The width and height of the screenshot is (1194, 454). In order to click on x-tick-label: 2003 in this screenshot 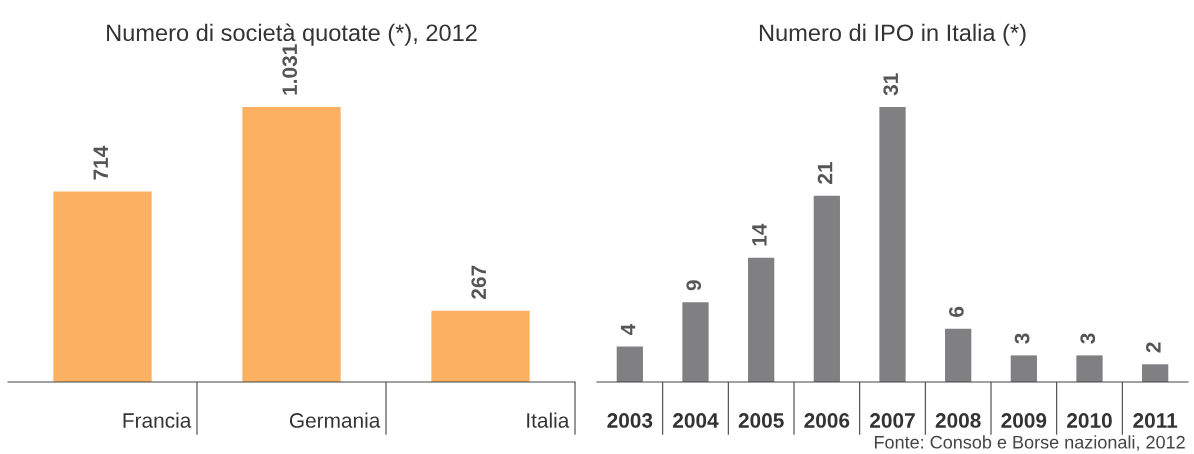, I will do `click(630, 420)`.